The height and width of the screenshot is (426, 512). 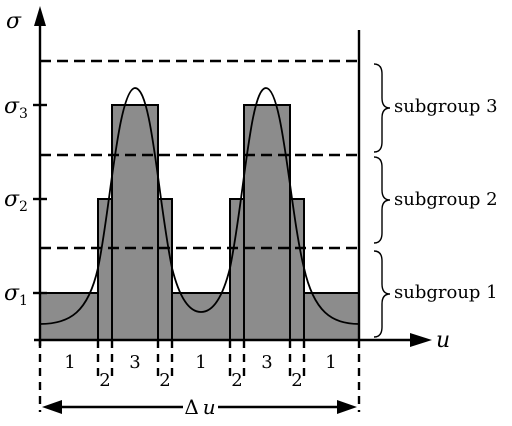 What do you see at coordinates (446, 199) in the screenshot?
I see `subgroup-label-2: subgroup 2` at bounding box center [446, 199].